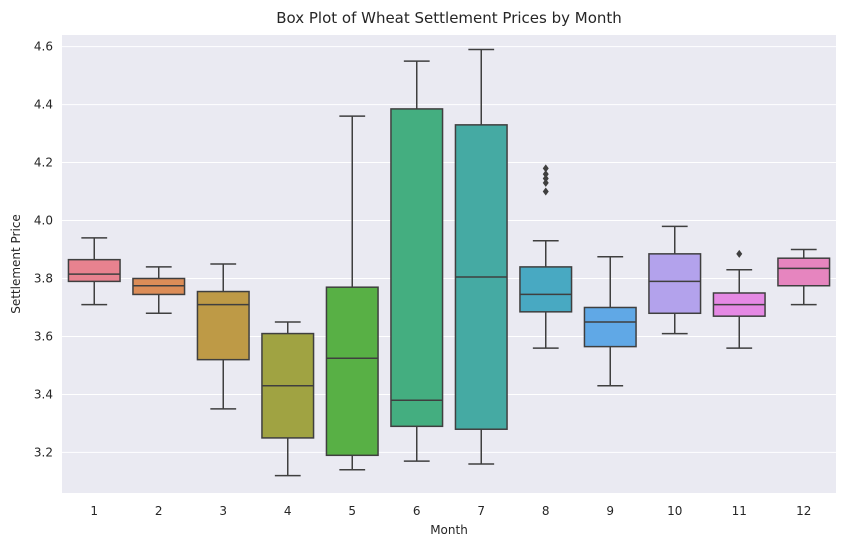 The image size is (846, 547). I want to click on y-tick-label: 3.2, so click(43, 452).